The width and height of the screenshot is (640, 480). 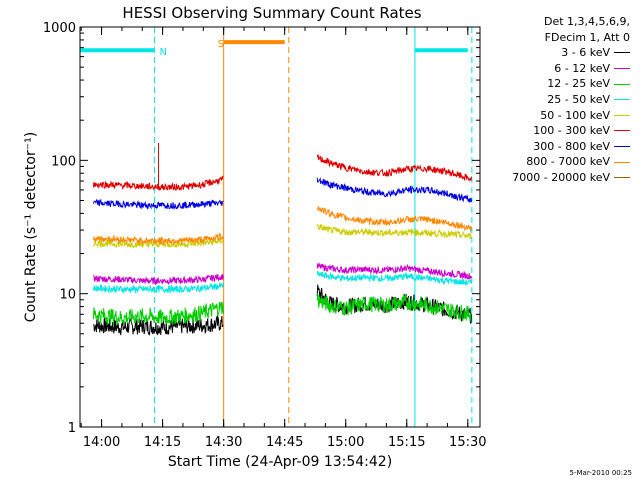 I want to click on y-tick-label-0: 1, so click(x=72, y=428).